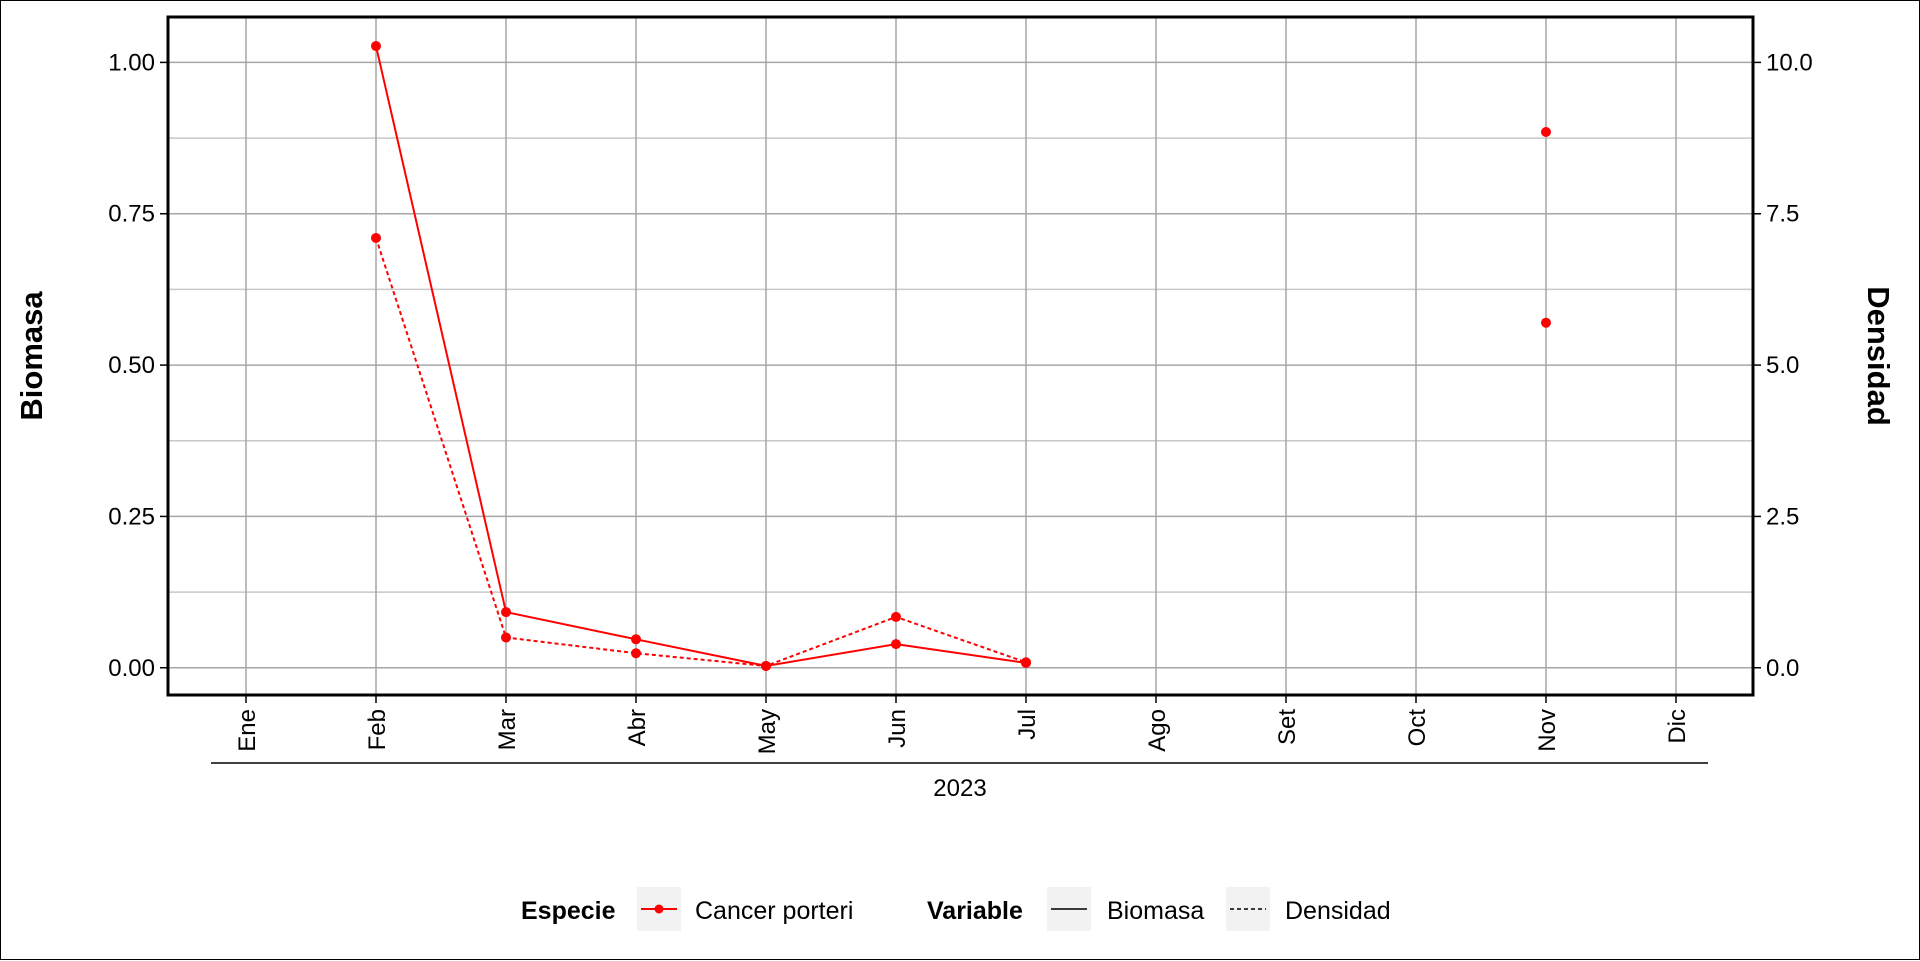 The image size is (1920, 961). I want to click on data-point-densidad-jun, so click(896, 616).